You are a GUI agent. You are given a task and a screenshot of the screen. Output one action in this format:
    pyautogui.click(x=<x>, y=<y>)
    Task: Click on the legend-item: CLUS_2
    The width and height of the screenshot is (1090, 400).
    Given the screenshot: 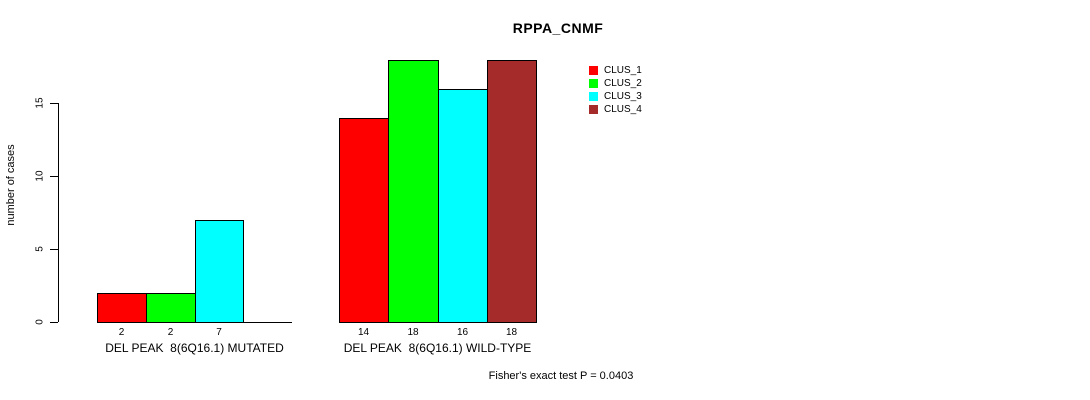 What is the action you would take?
    pyautogui.click(x=615, y=83)
    